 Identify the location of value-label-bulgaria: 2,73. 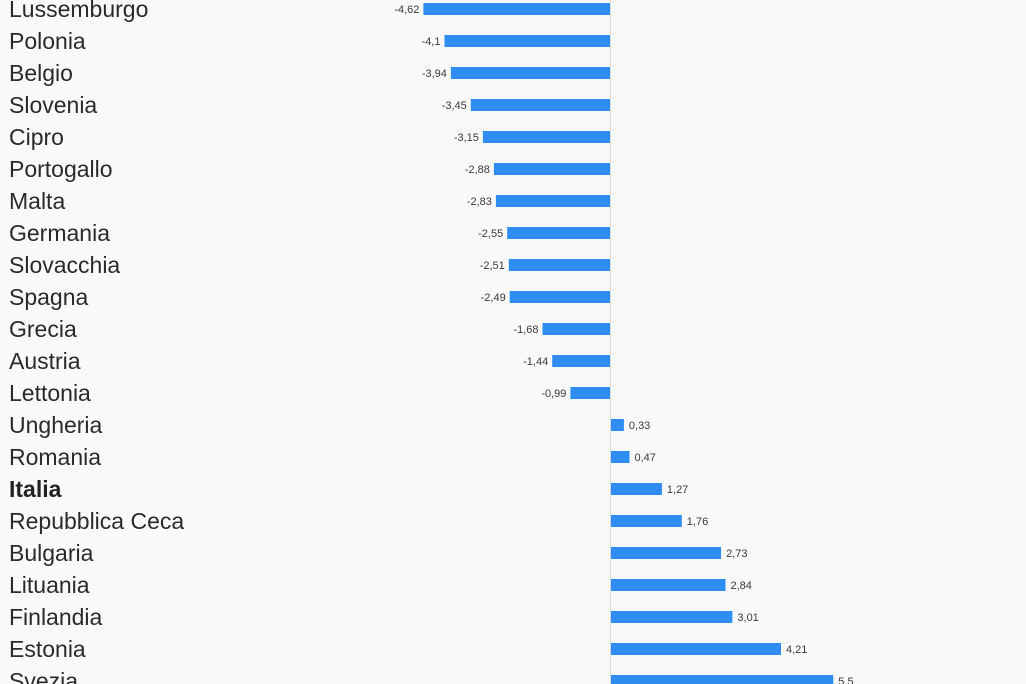
(736, 554).